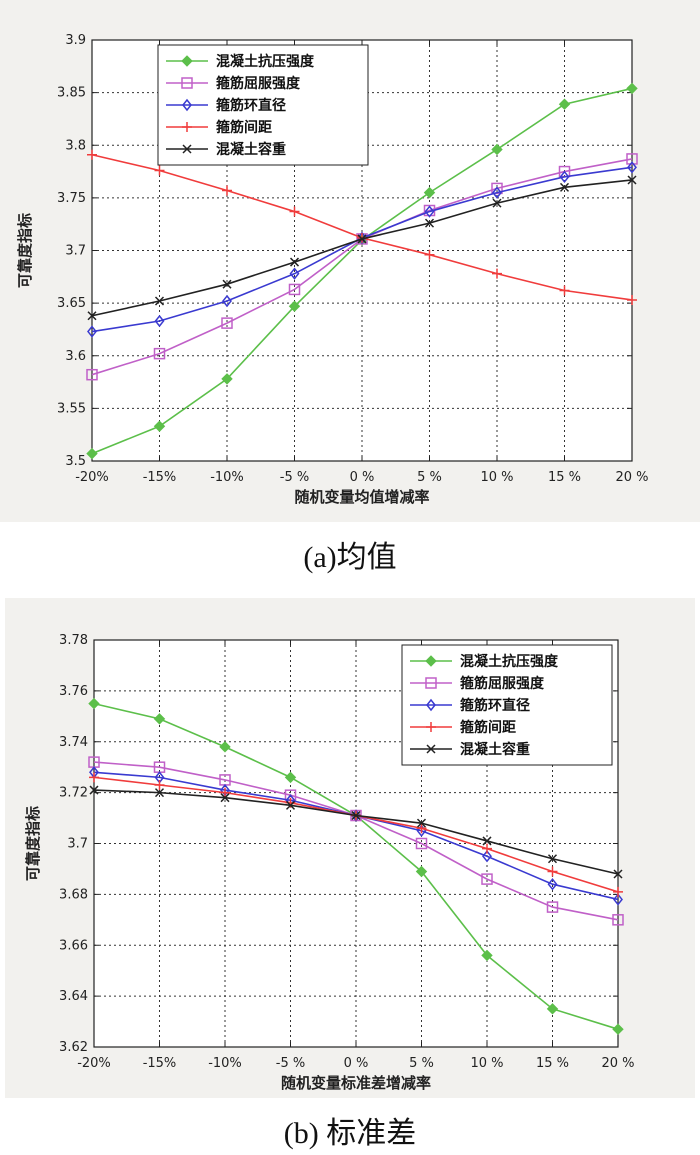 This screenshot has height=1155, width=700. I want to click on chart-b-ytick-label: 3.72, so click(73, 793).